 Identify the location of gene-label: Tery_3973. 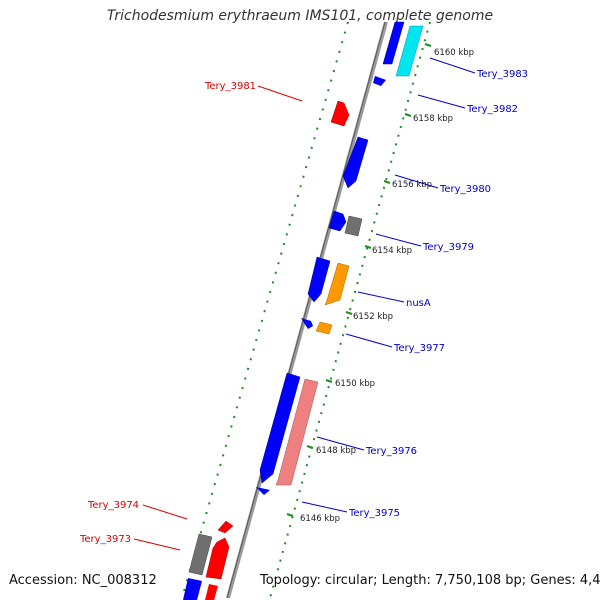
(105, 539).